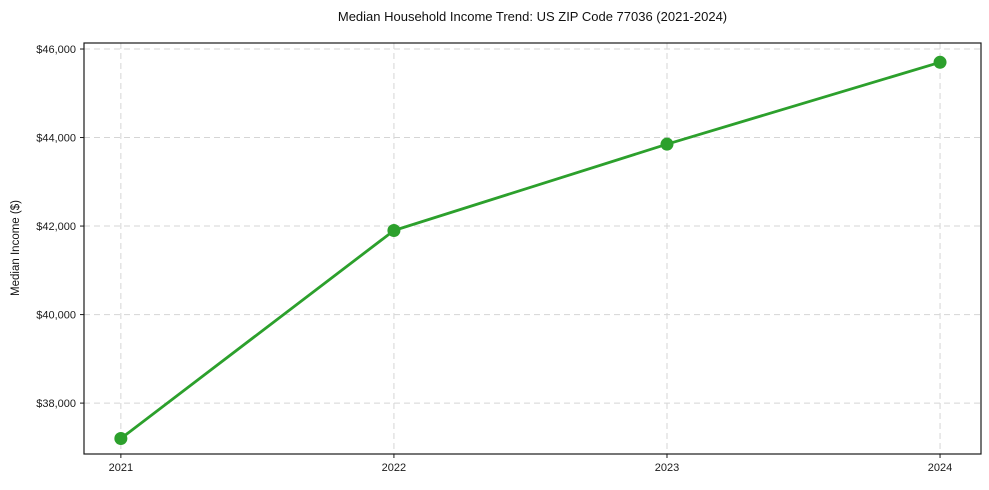 The height and width of the screenshot is (490, 989). I want to click on x-tick-label: 2022, so click(394, 468).